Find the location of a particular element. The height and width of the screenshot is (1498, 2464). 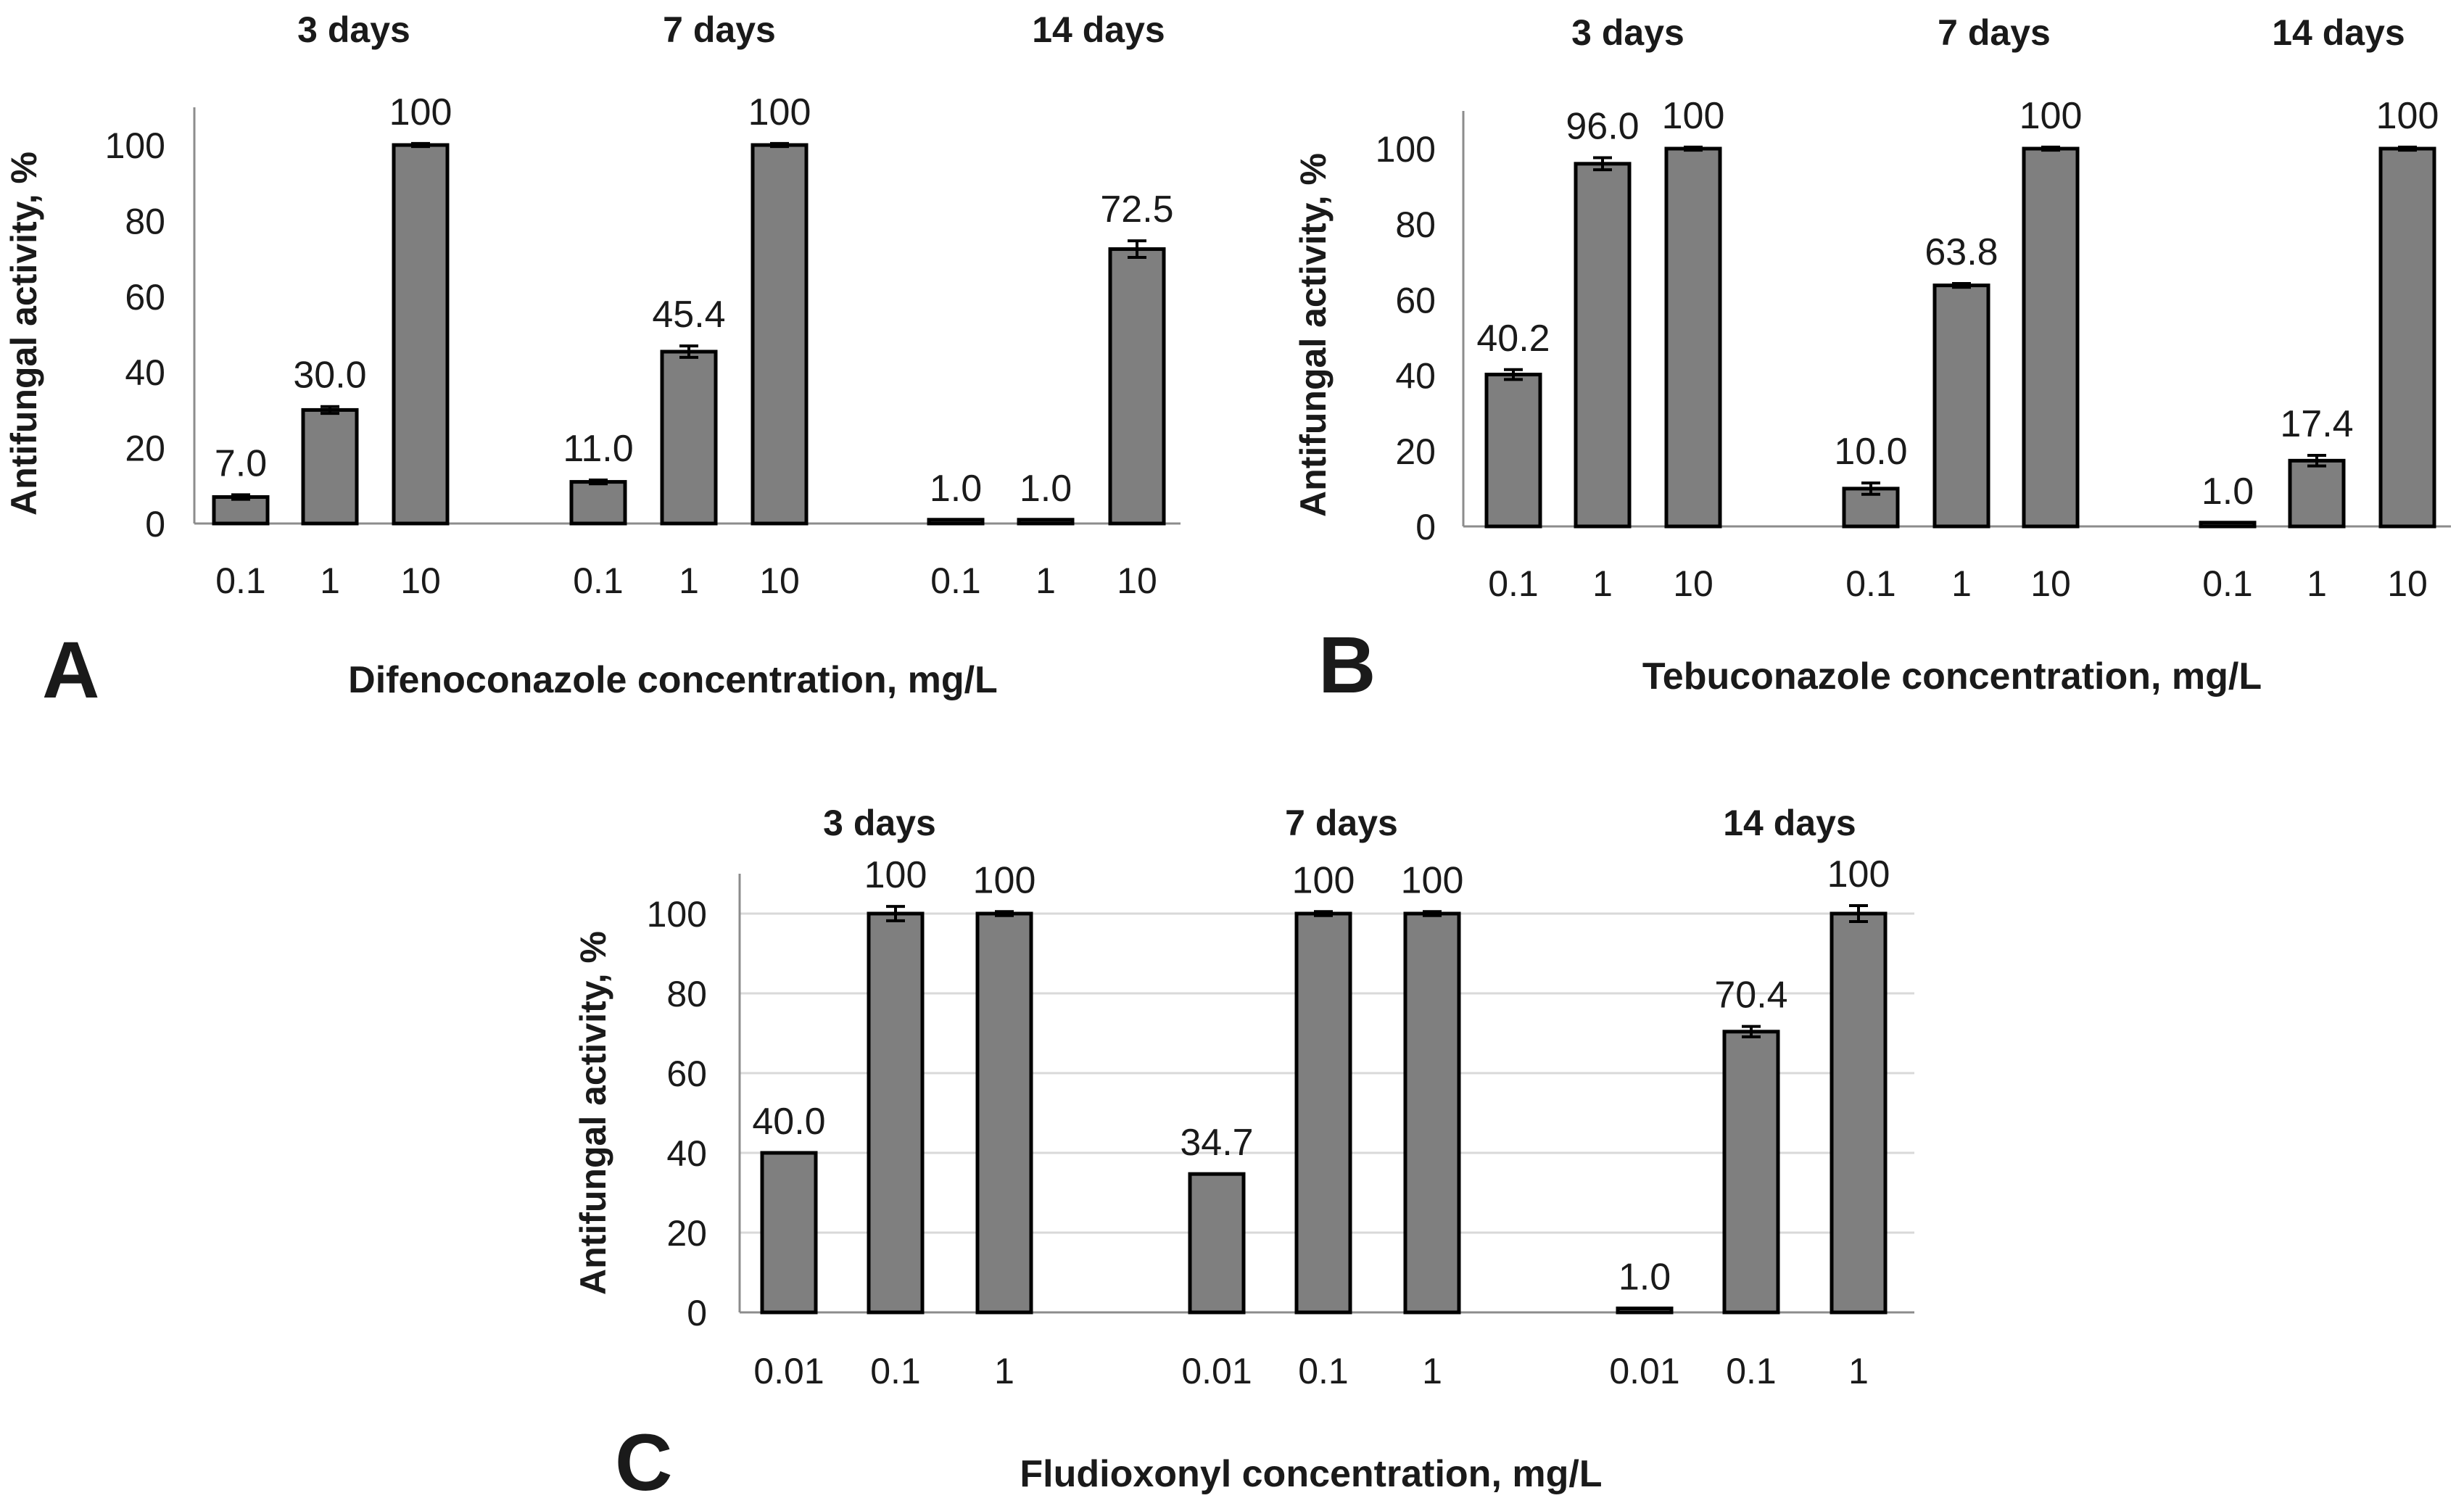

x-axis-label: Difenoconazole concentration, mg/L is located at coordinates (673, 680).